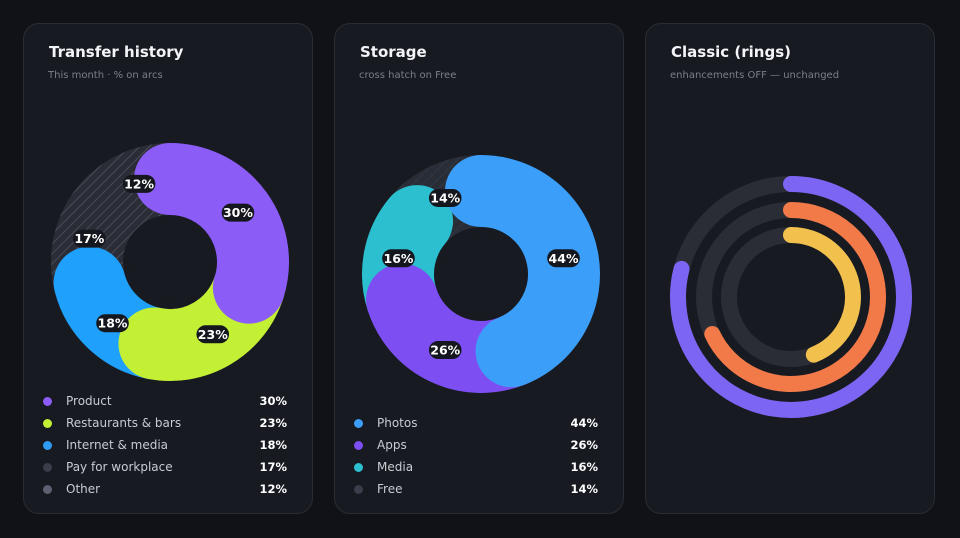 Image resolution: width=960 pixels, height=538 pixels. Describe the element at coordinates (124, 423) in the screenshot. I see `legend-label: Restaurants & bars` at that location.